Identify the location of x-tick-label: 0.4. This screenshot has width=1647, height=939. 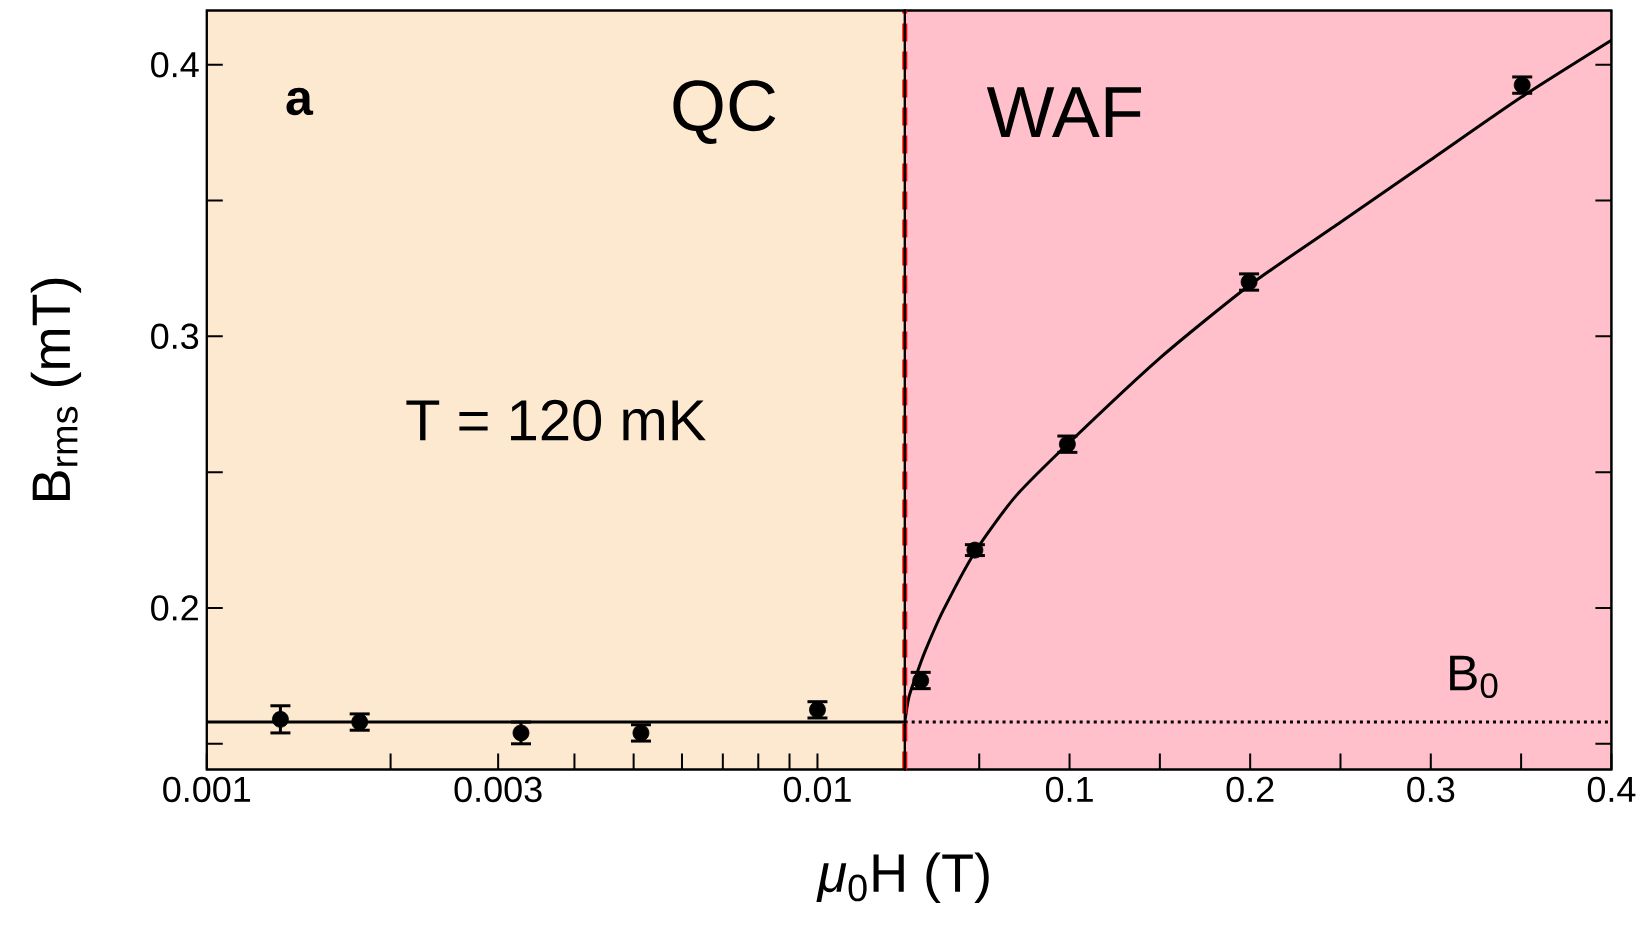
(1611, 789).